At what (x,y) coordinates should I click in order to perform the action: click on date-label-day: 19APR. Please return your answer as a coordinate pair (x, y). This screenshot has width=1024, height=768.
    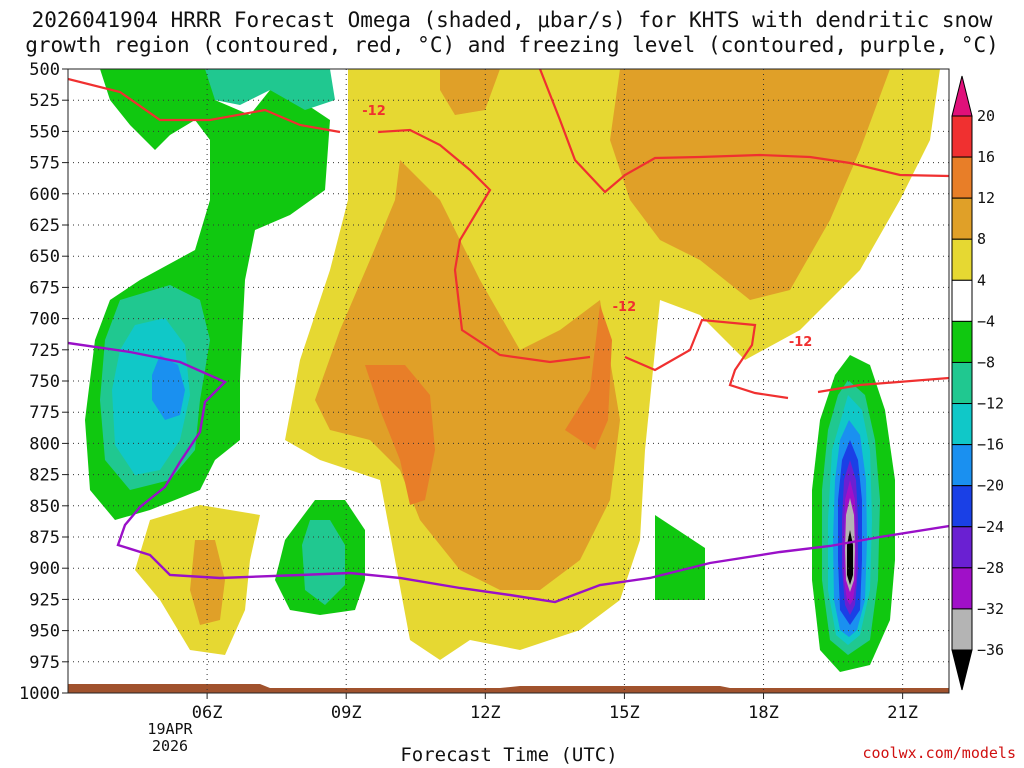
    Looking at the image, I should click on (170, 729).